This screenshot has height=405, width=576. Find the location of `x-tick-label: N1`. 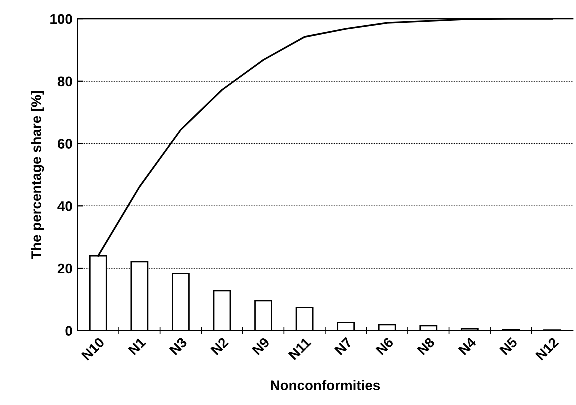

x-tick-label: N1 is located at coordinates (137, 346).